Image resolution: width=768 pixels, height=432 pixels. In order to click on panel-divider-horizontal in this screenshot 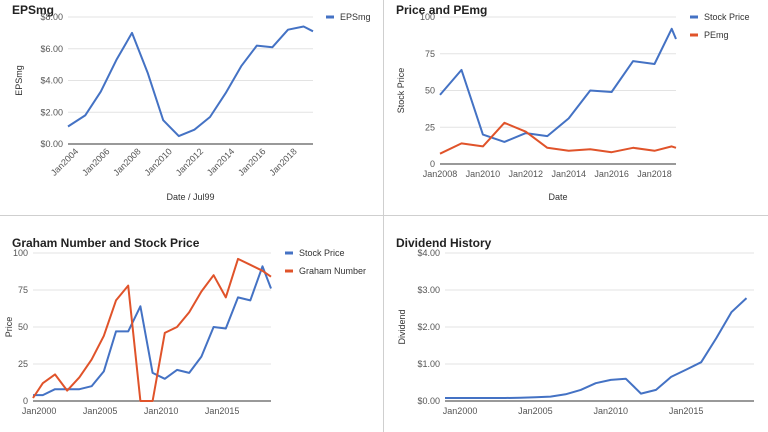, I will do `click(384, 215)`.